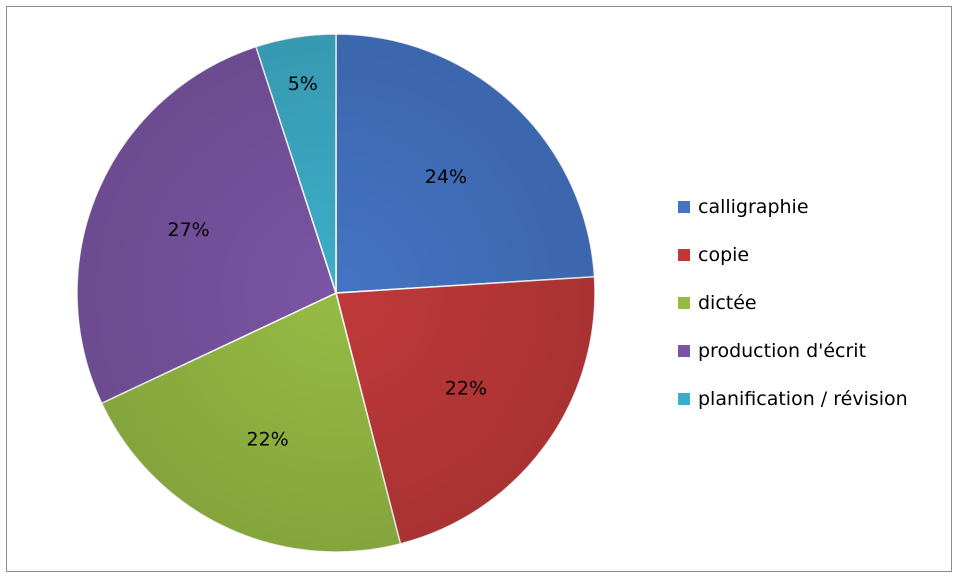 This screenshot has width=959, height=578. Describe the element at coordinates (793, 255) in the screenshot. I see `legend-item-copie: copie` at that location.